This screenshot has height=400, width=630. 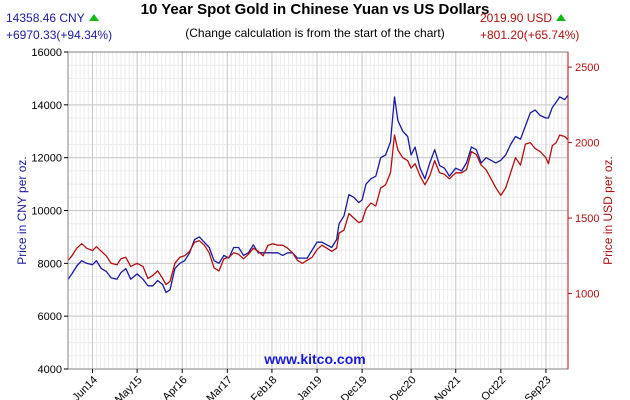 I want to click on x-tick-label: Oct22, so click(x=493, y=387).